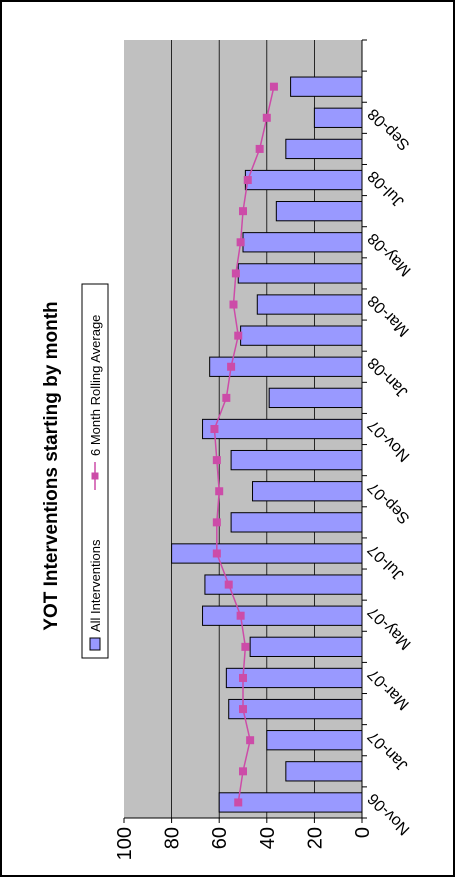 Image resolution: width=462 pixels, height=884 pixels. Describe the element at coordinates (51, 465) in the screenshot. I see `chart-title: YOT Interventions starting by month` at that location.